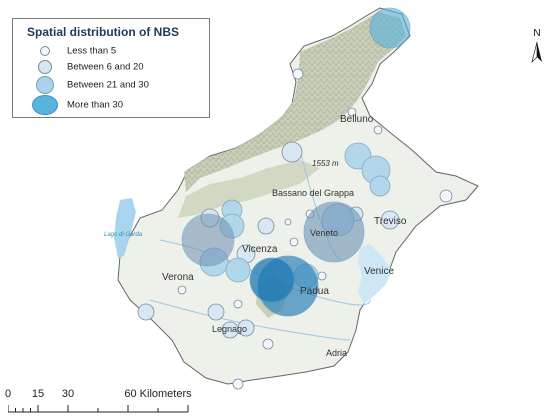 This screenshot has width=550, height=420. I want to click on venice-lagoon, so click(375, 274).